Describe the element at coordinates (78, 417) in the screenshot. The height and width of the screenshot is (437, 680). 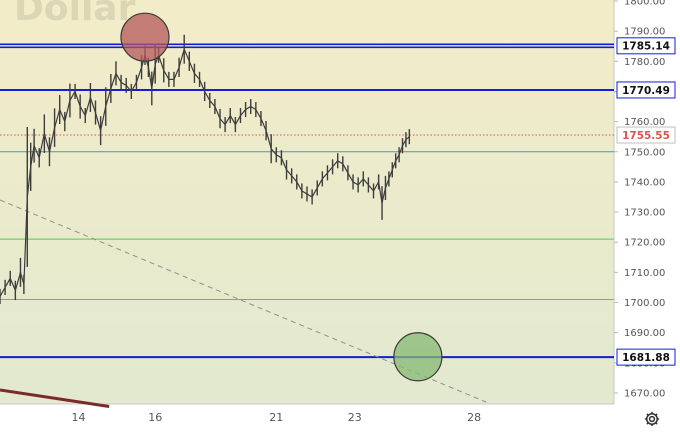
I see `x-tick-label: 14` at that location.